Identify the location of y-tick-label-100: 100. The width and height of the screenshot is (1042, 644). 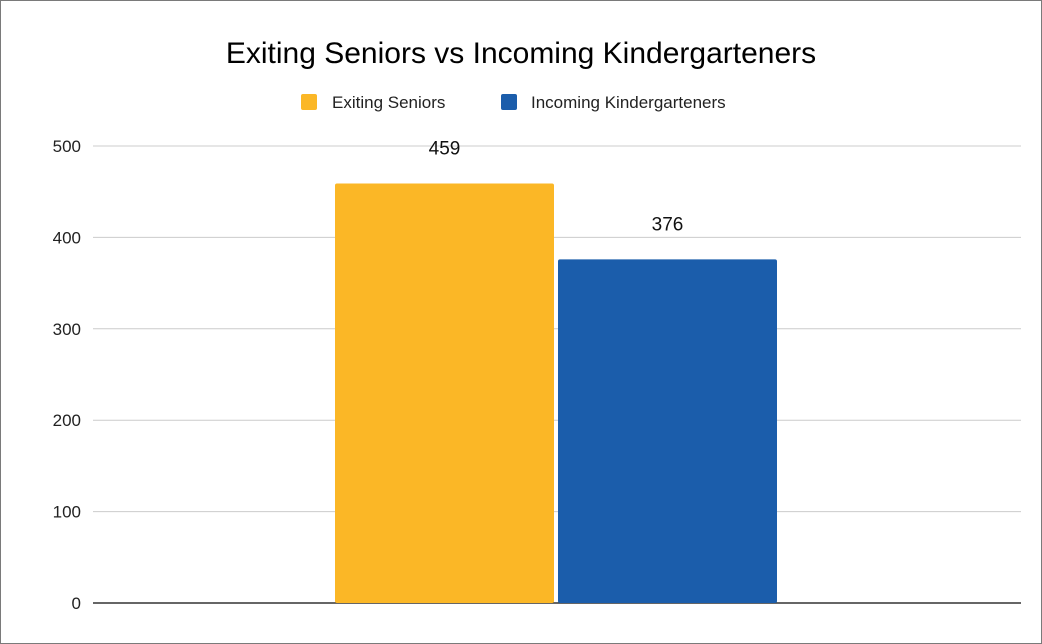
(67, 512).